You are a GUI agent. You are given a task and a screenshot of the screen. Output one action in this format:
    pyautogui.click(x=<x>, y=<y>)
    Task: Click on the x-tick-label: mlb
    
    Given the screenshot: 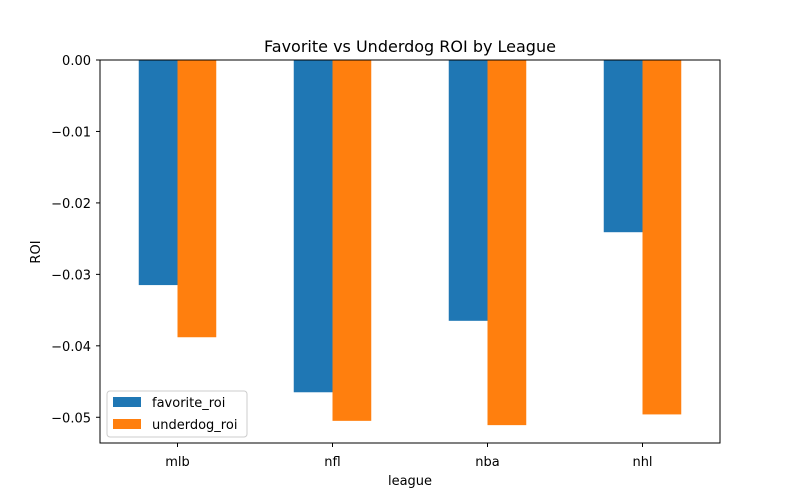 What is the action you would take?
    pyautogui.click(x=177, y=462)
    